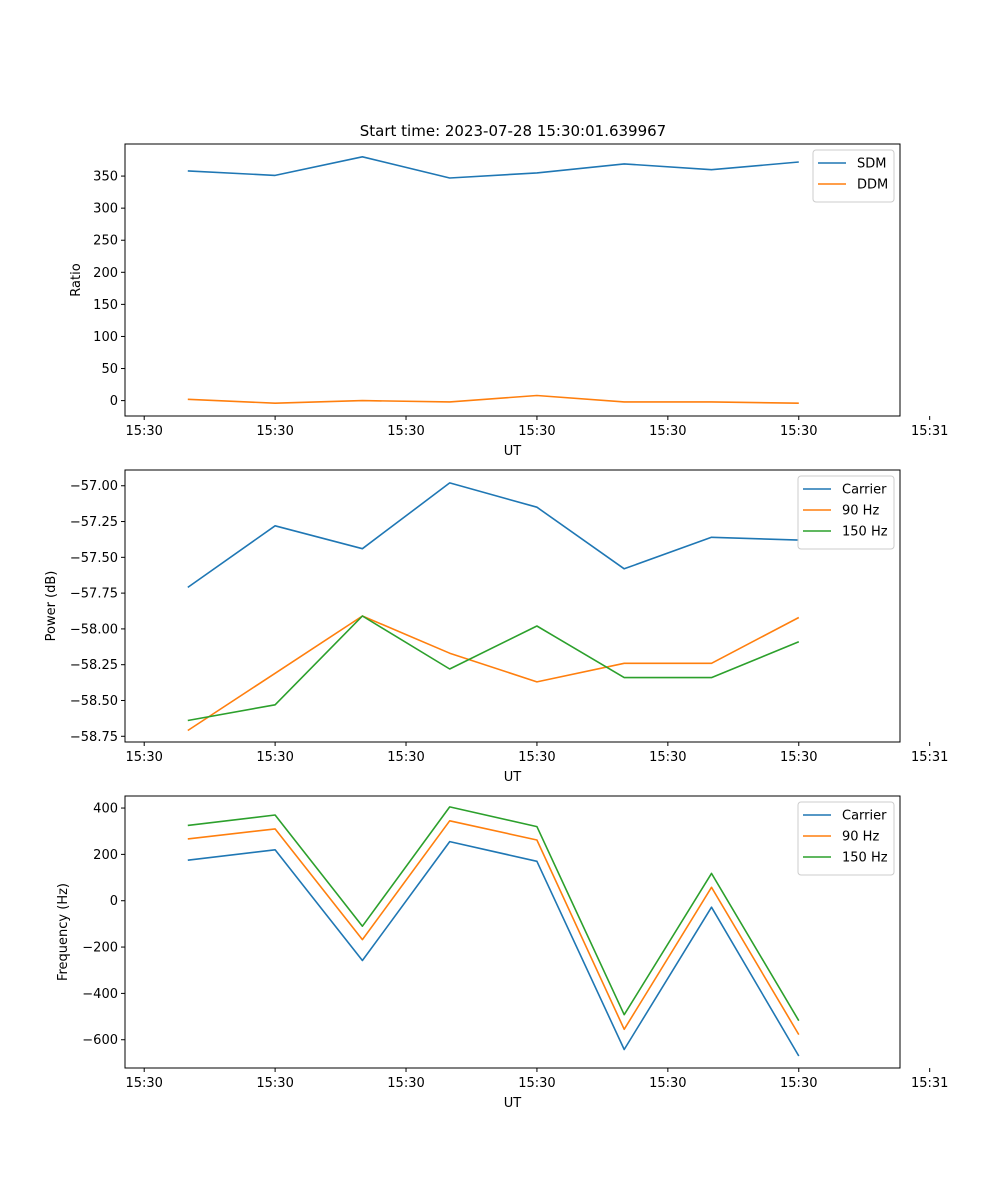 This screenshot has width=1000, height=1200. Describe the element at coordinates (100, 1040) in the screenshot. I see `y-tick-label: −600` at that location.